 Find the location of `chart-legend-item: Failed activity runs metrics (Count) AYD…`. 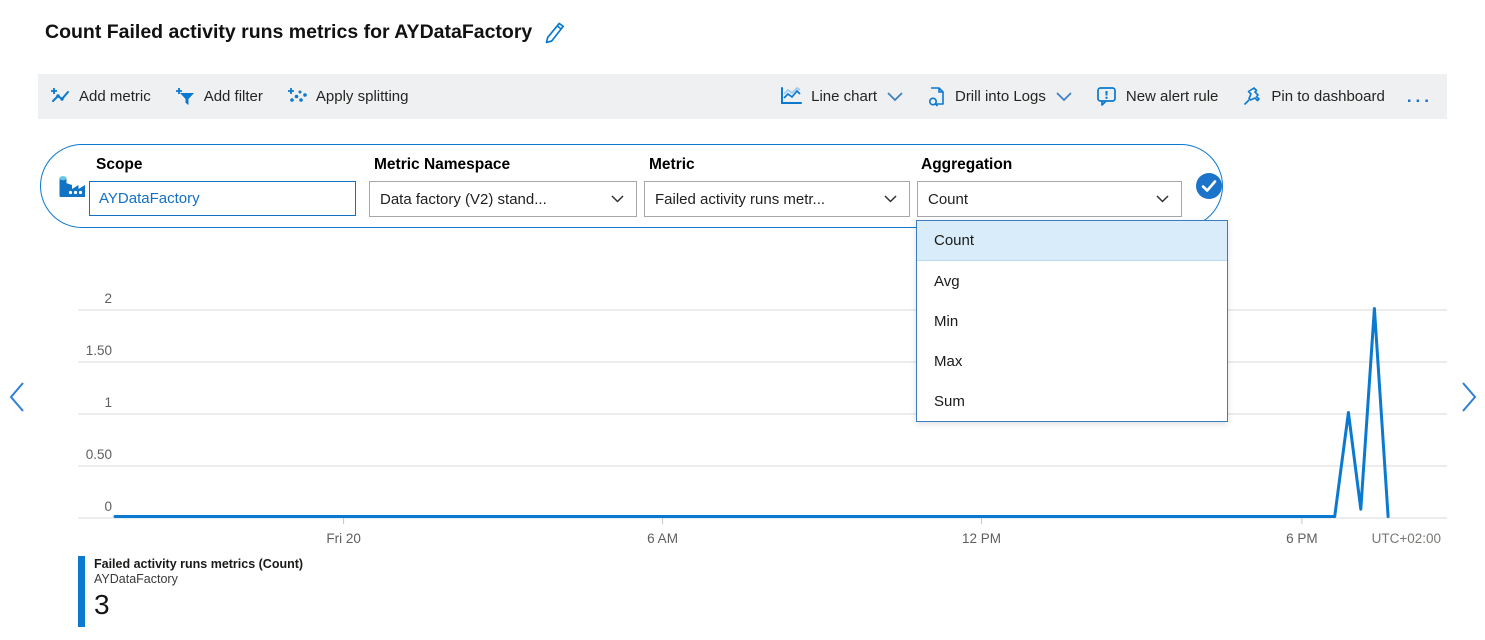

chart-legend-item: Failed activity runs metrics (Count) AYD… is located at coordinates (190, 591).